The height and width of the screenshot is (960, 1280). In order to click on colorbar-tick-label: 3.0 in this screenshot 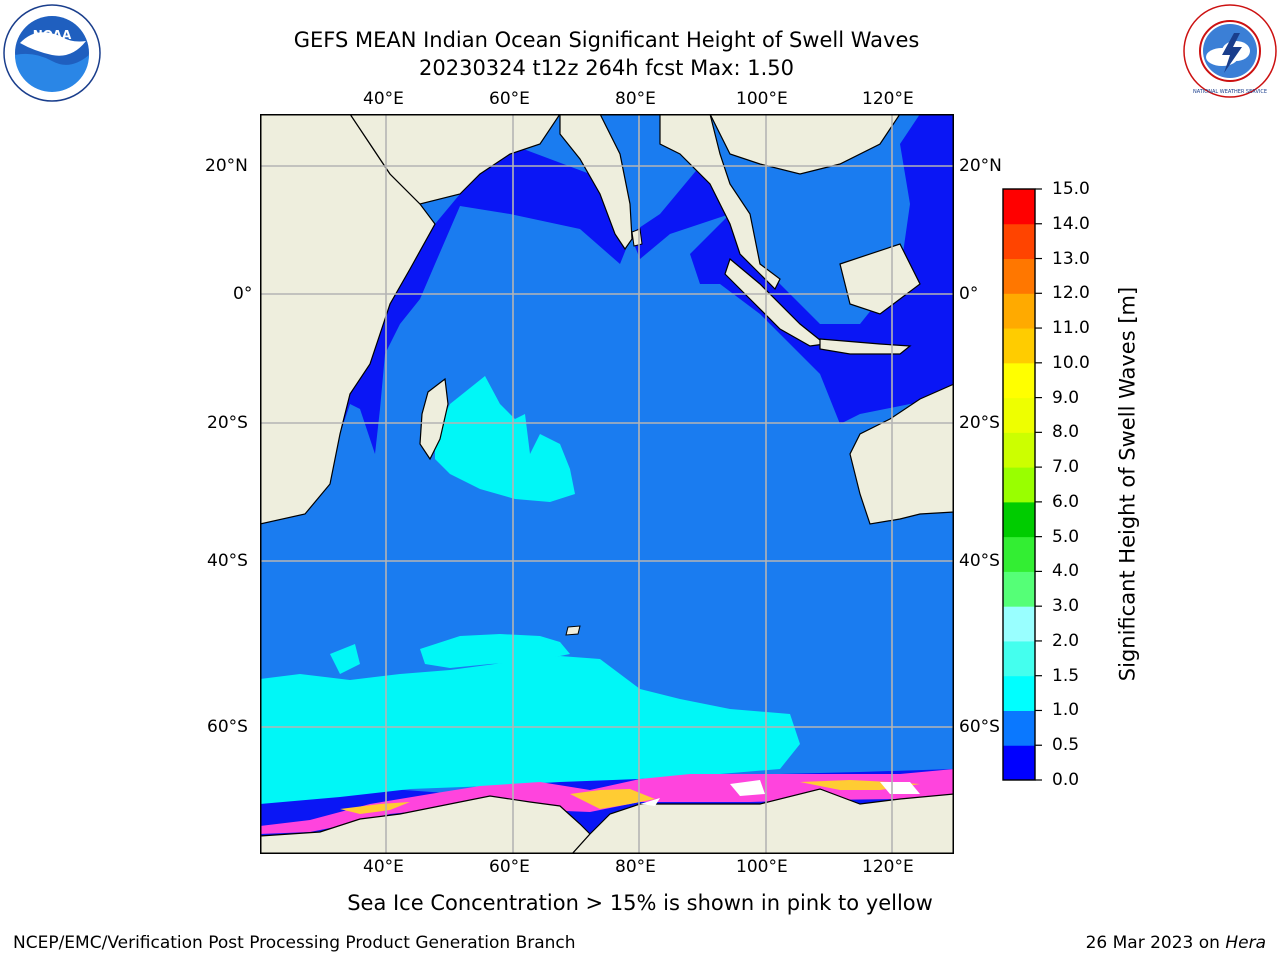, I will do `click(1066, 606)`.